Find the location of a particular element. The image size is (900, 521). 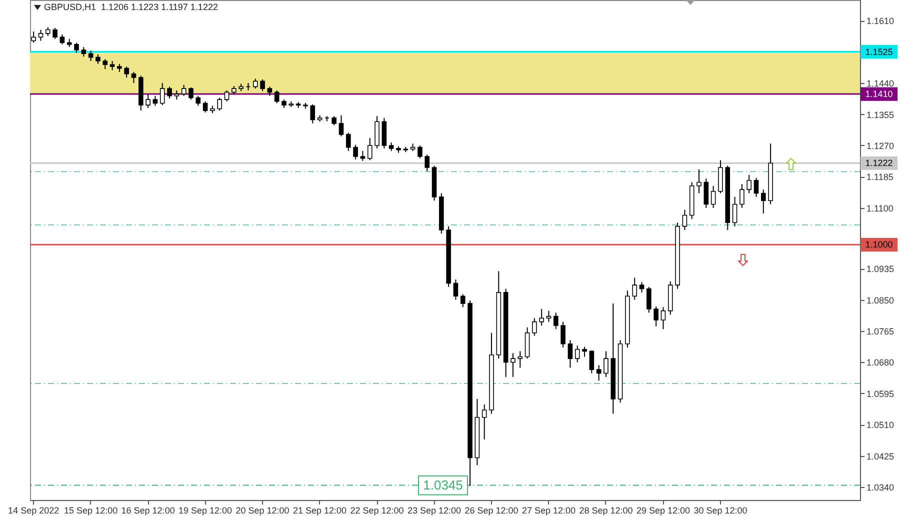

x-tick-label: 22 Sep 12:00 is located at coordinates (377, 511).